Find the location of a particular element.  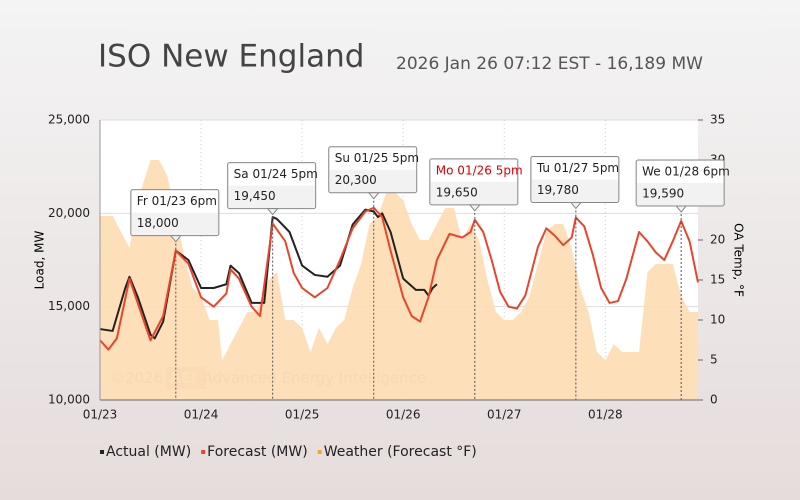

series-line is located at coordinates (268, 274).